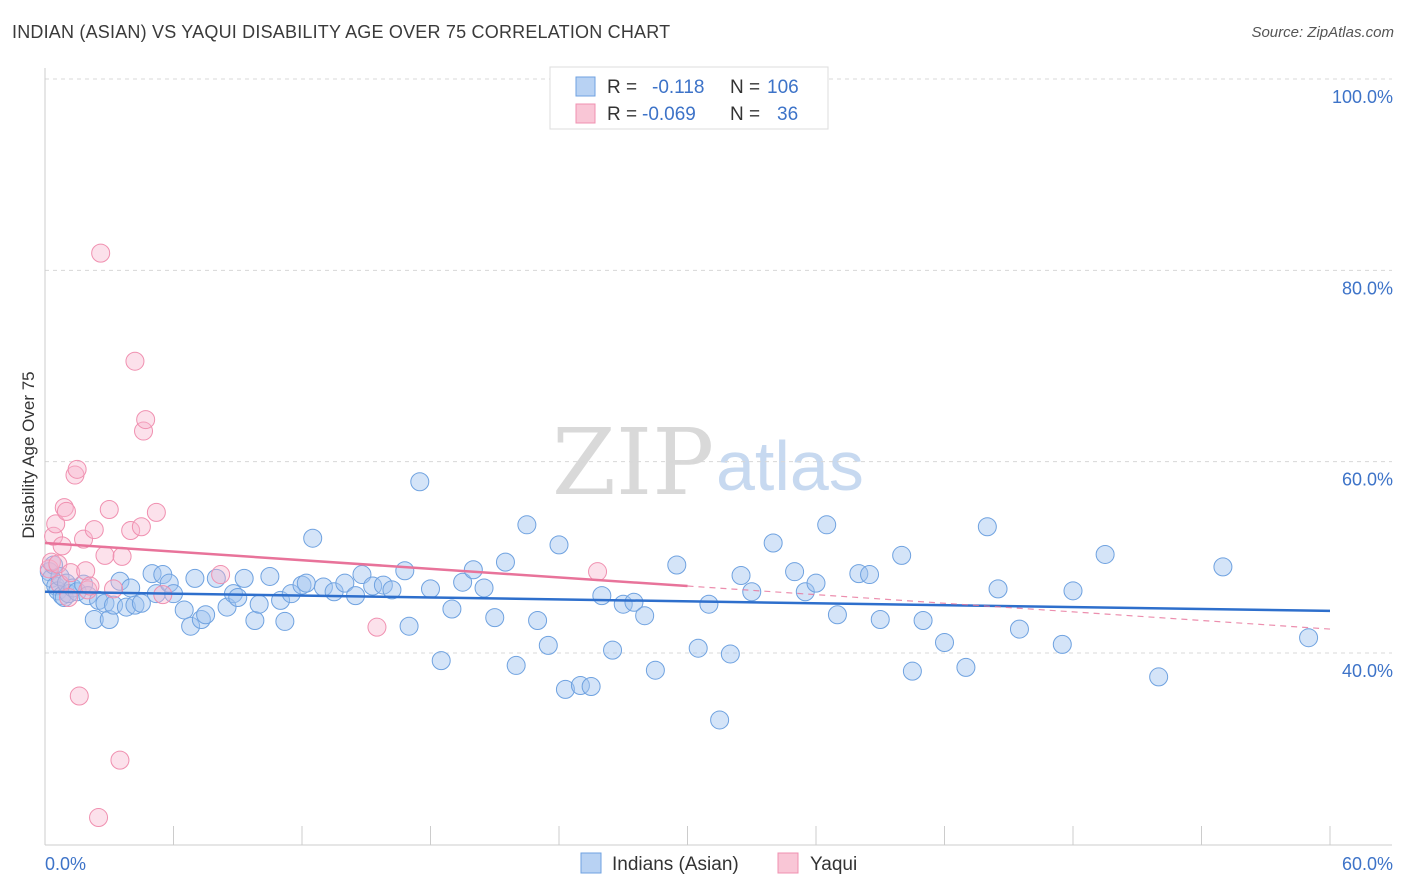  Describe the element at coordinates (678, 87) in the screenshot. I see `legend-r-value-indians: -0.118` at that location.